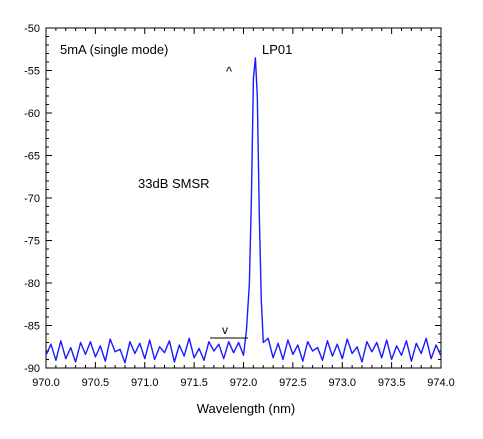 The width and height of the screenshot is (483, 439). I want to click on x-tick-label: 970.5, so click(96, 383).